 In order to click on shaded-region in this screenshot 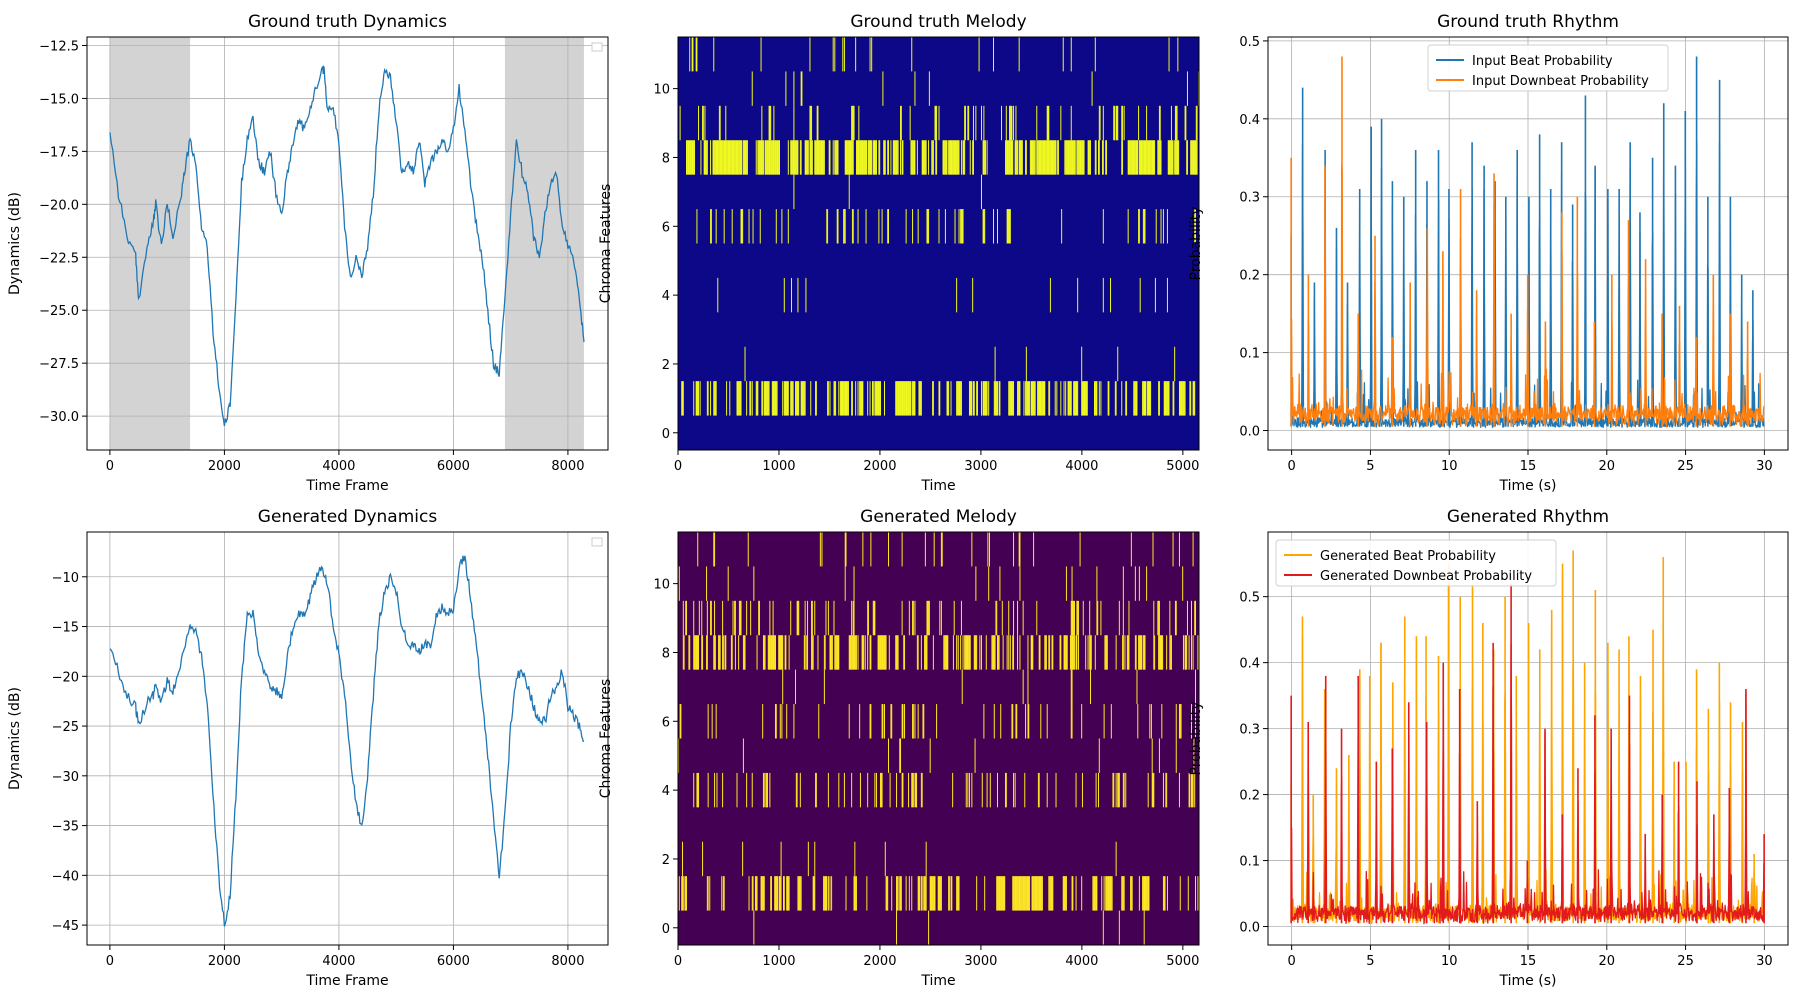, I will do `click(150, 243)`.